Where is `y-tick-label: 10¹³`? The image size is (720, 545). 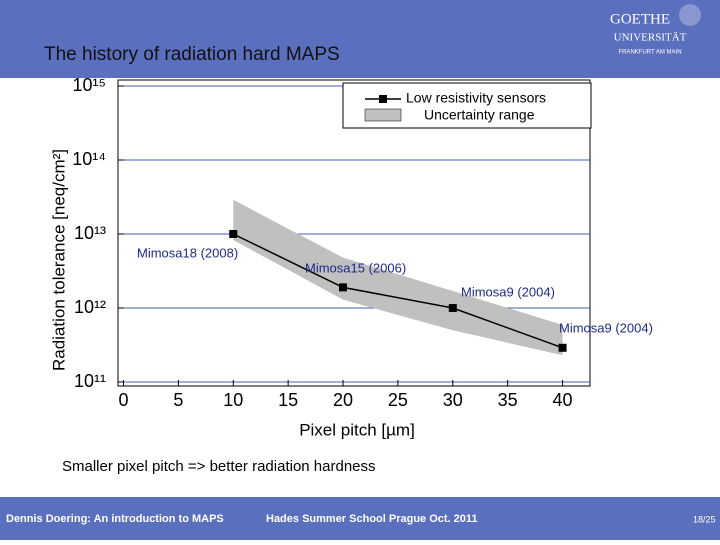 y-tick-label: 10¹³ is located at coordinates (90, 233).